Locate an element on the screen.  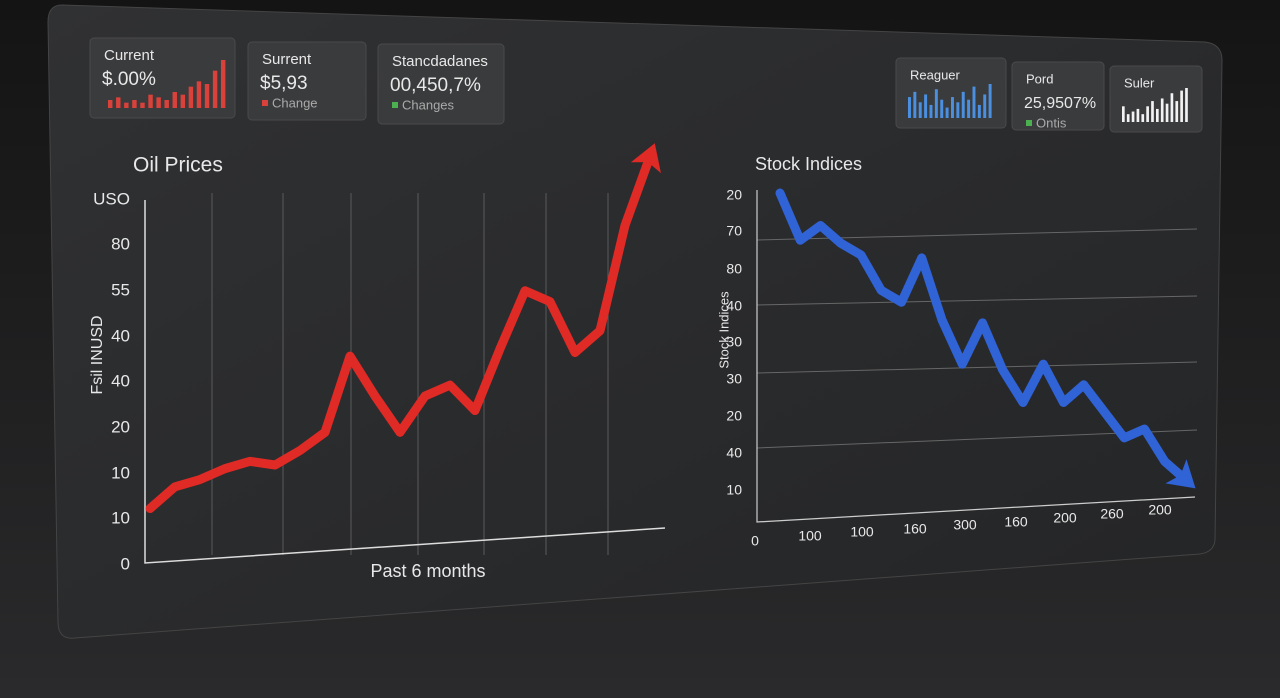
card-note: Ontis is located at coordinates (1051, 122).